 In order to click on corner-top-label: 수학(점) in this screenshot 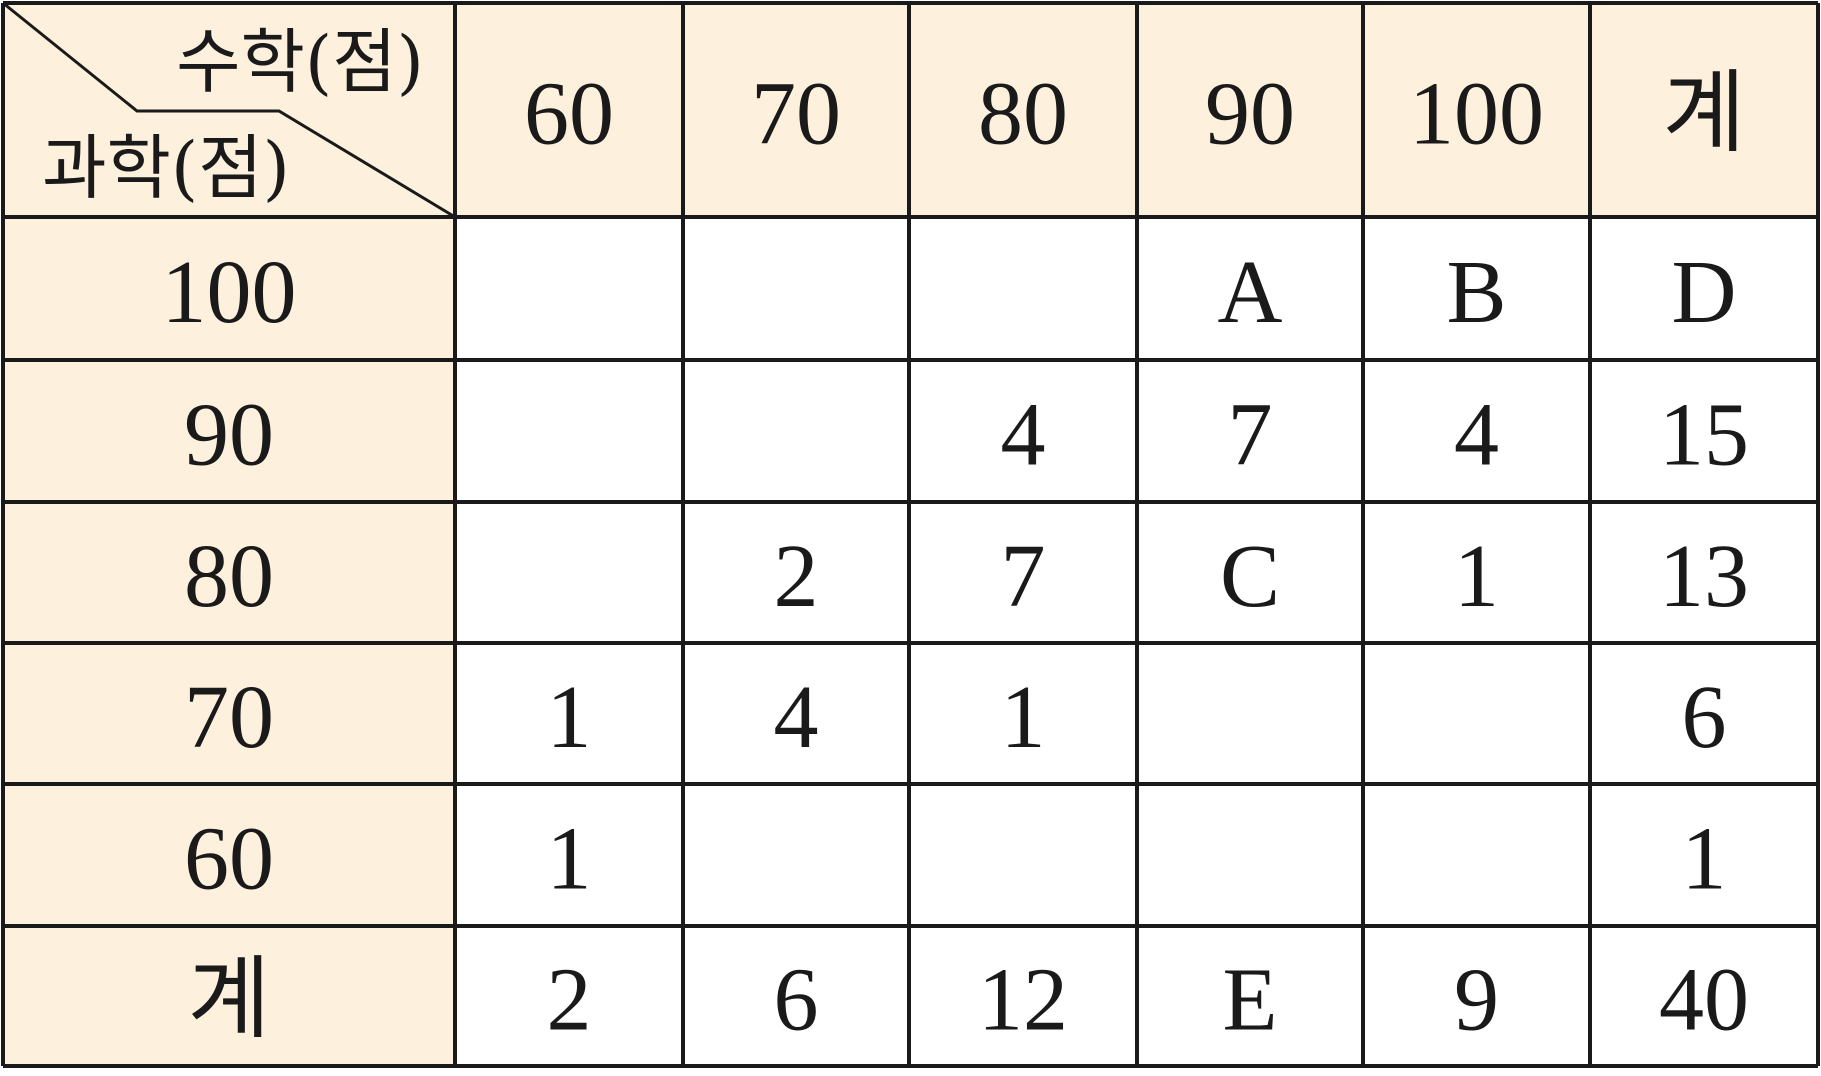, I will do `click(300, 62)`.